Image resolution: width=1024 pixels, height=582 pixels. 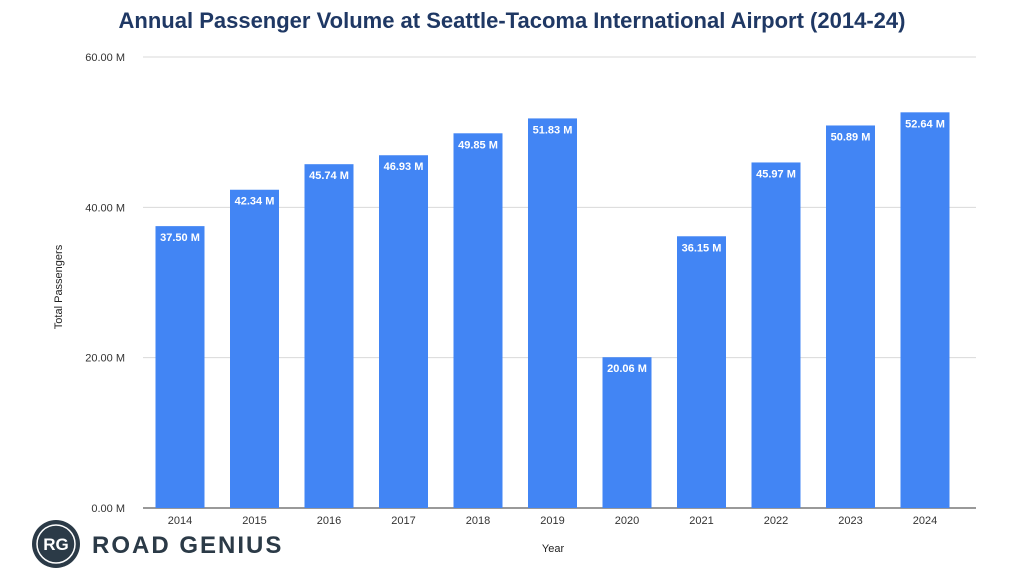 What do you see at coordinates (105, 208) in the screenshot?
I see `y-tick-label: 40.00 M` at bounding box center [105, 208].